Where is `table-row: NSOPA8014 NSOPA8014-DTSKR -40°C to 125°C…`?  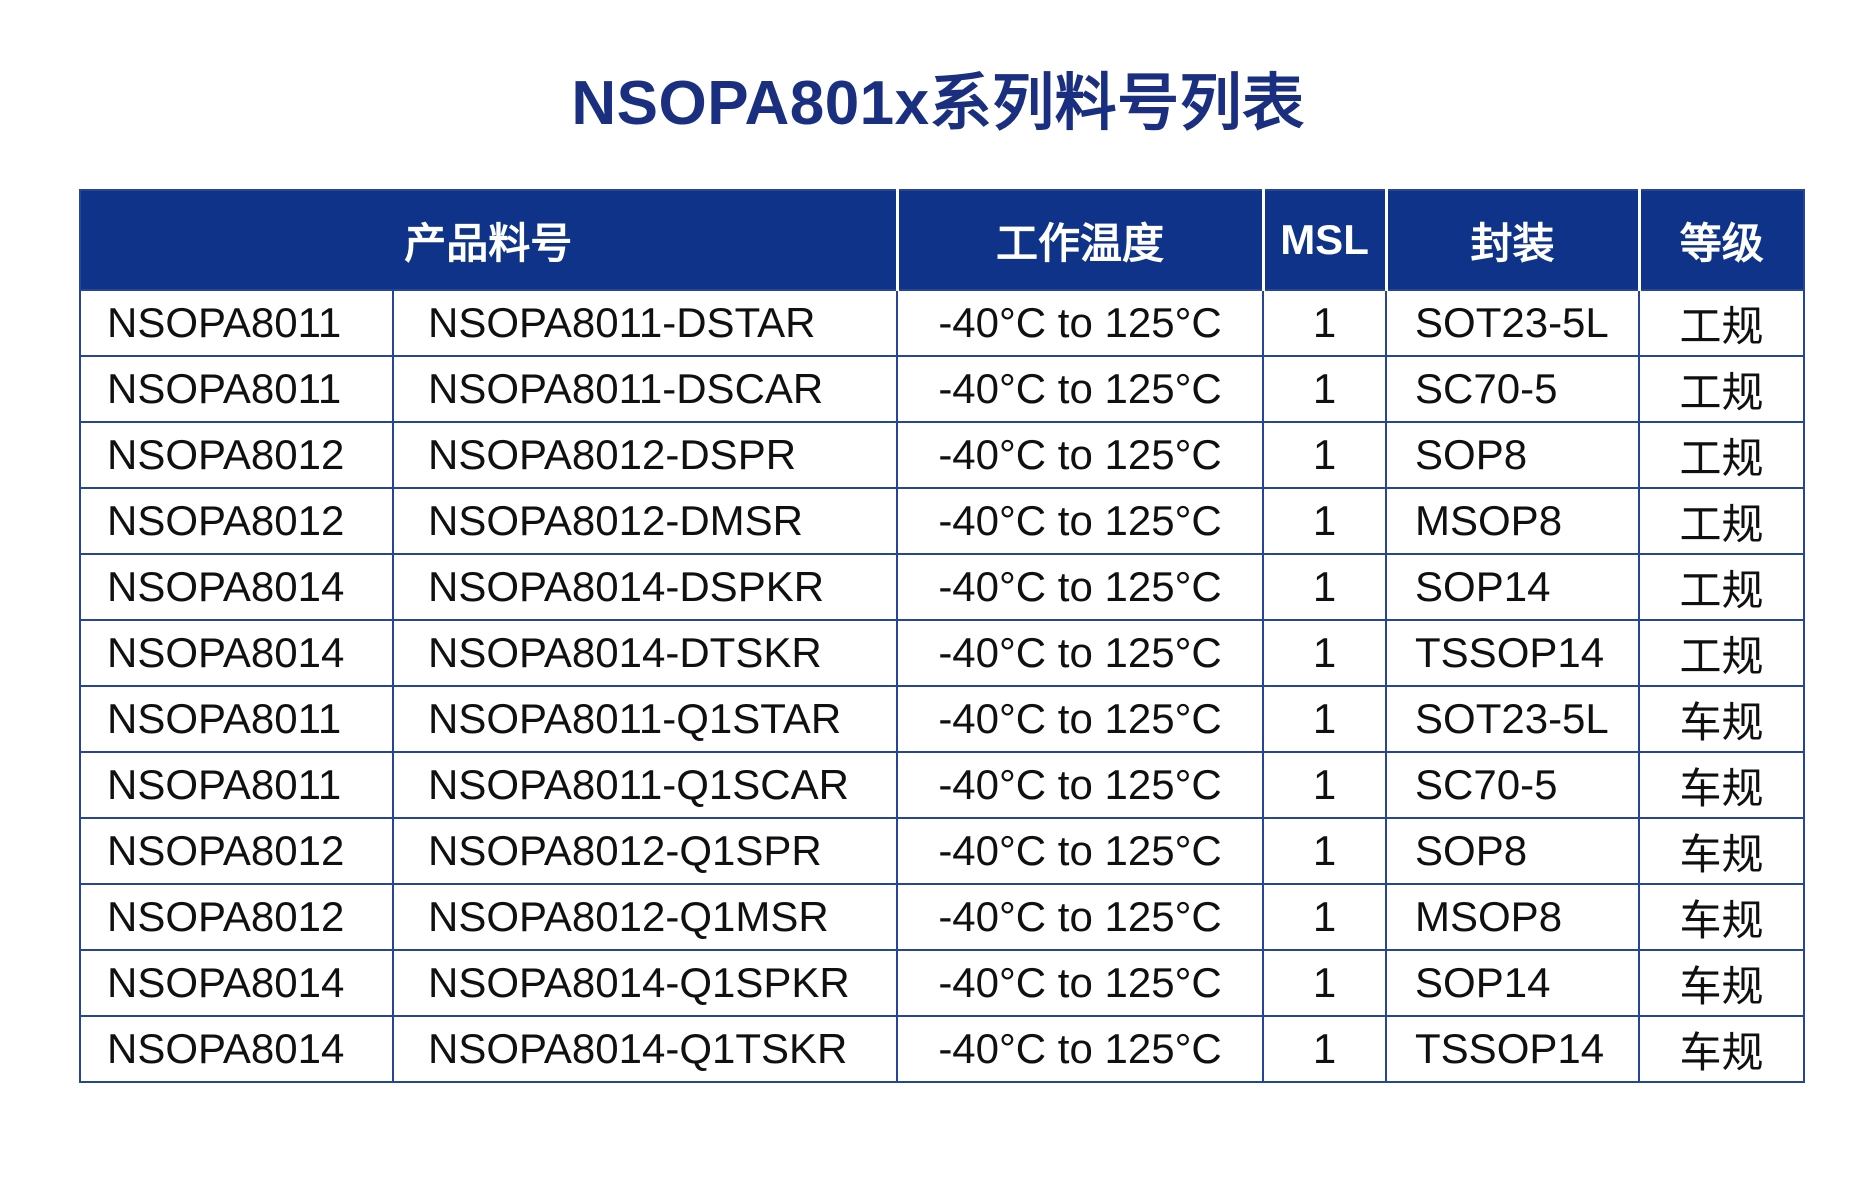
table-row: NSOPA8014 NSOPA8014-DTSKR -40°C to 125°C… is located at coordinates (942, 653).